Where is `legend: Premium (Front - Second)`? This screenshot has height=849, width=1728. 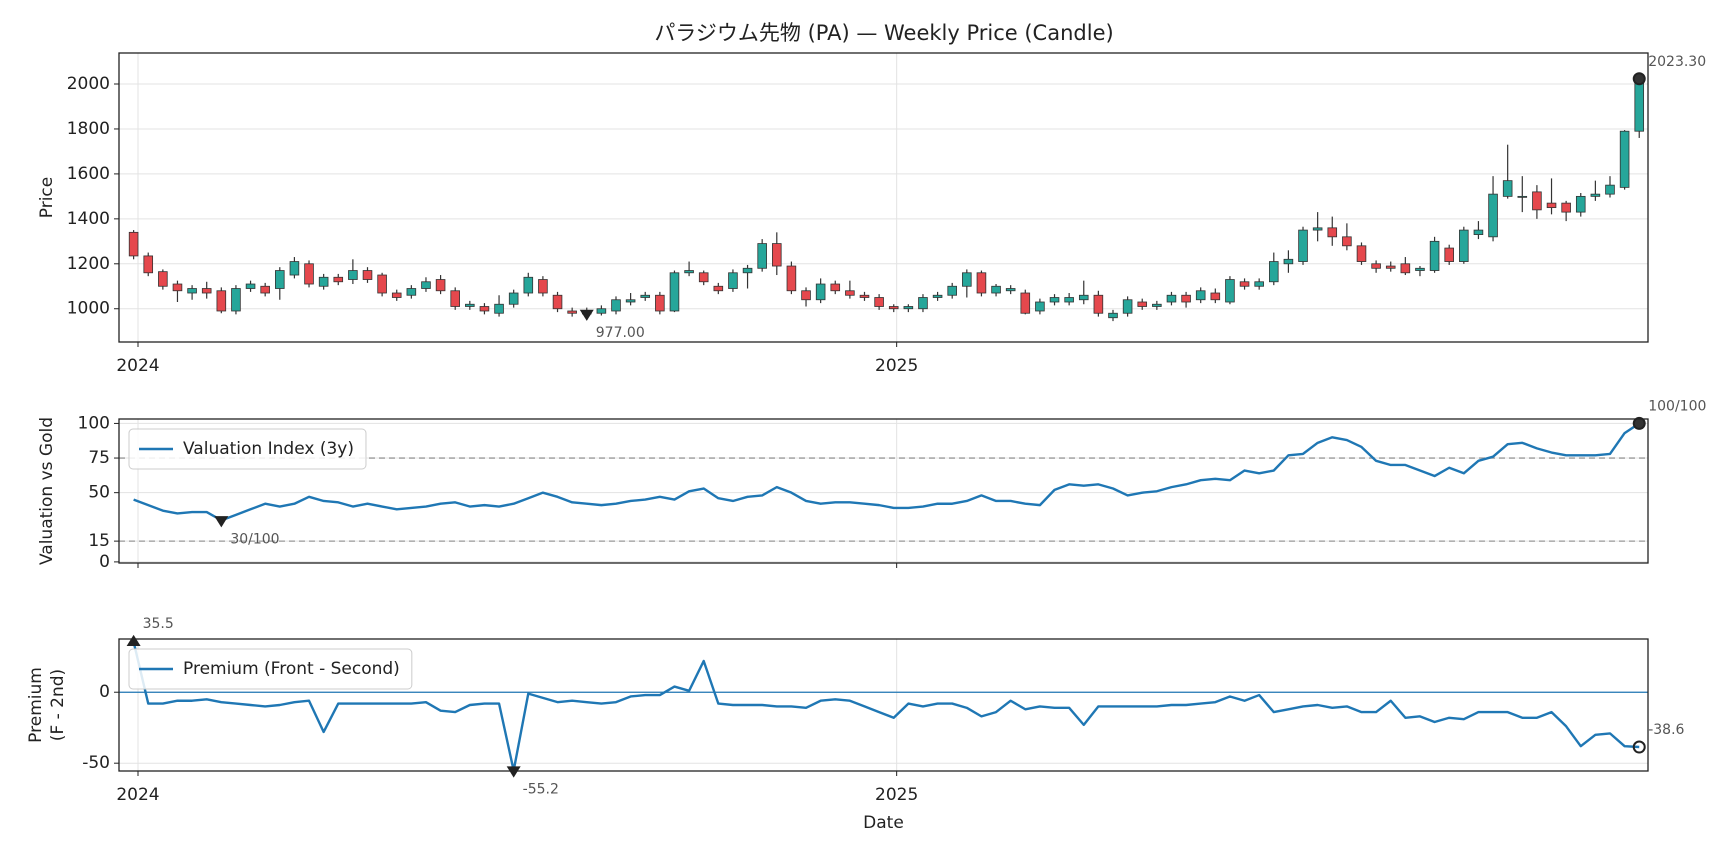
legend: Premium (Front - Second) is located at coordinates (270, 669).